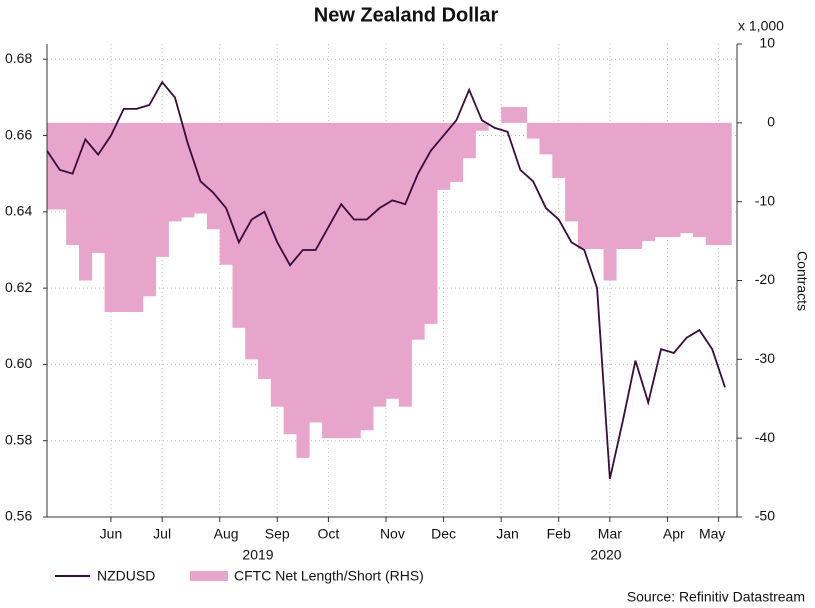 The image size is (815, 608). I want to click on y-tick-label: 0.68, so click(18, 58).